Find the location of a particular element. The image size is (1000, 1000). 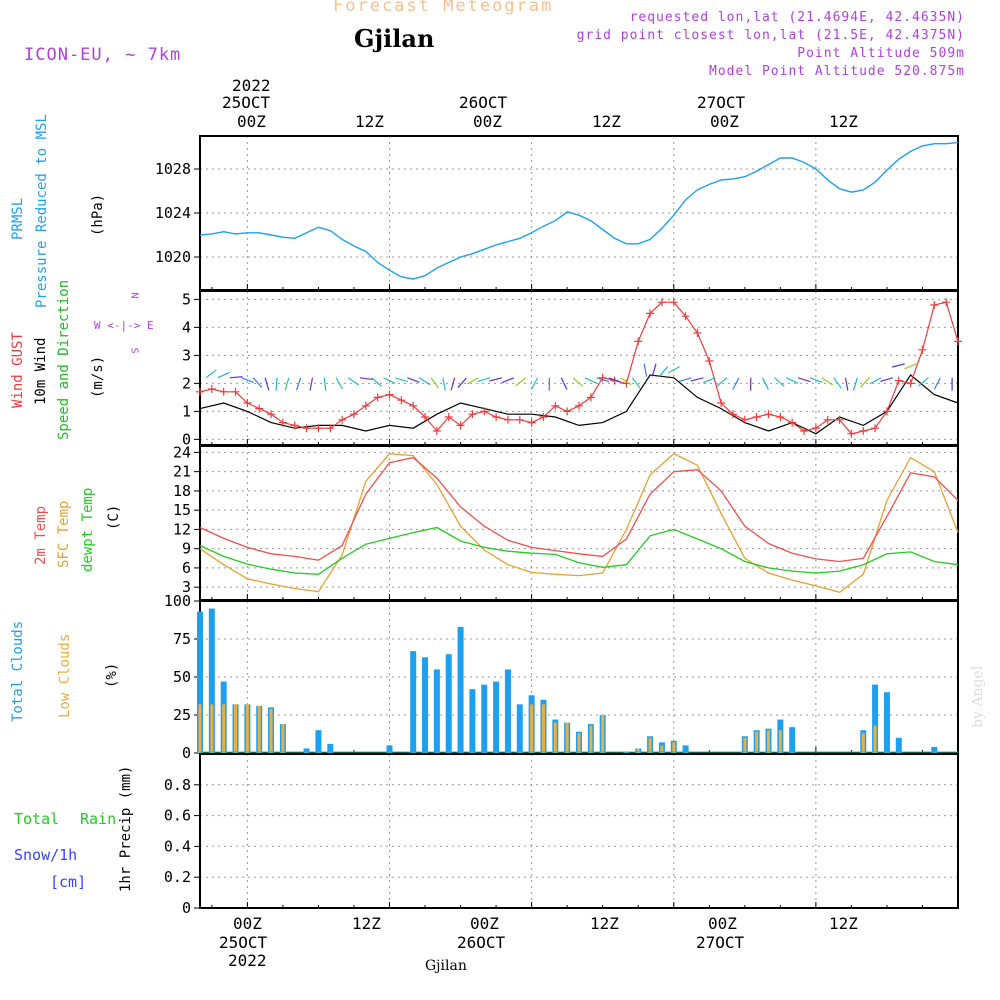

bottom-date-25oct: 25OCT is located at coordinates (243, 942).